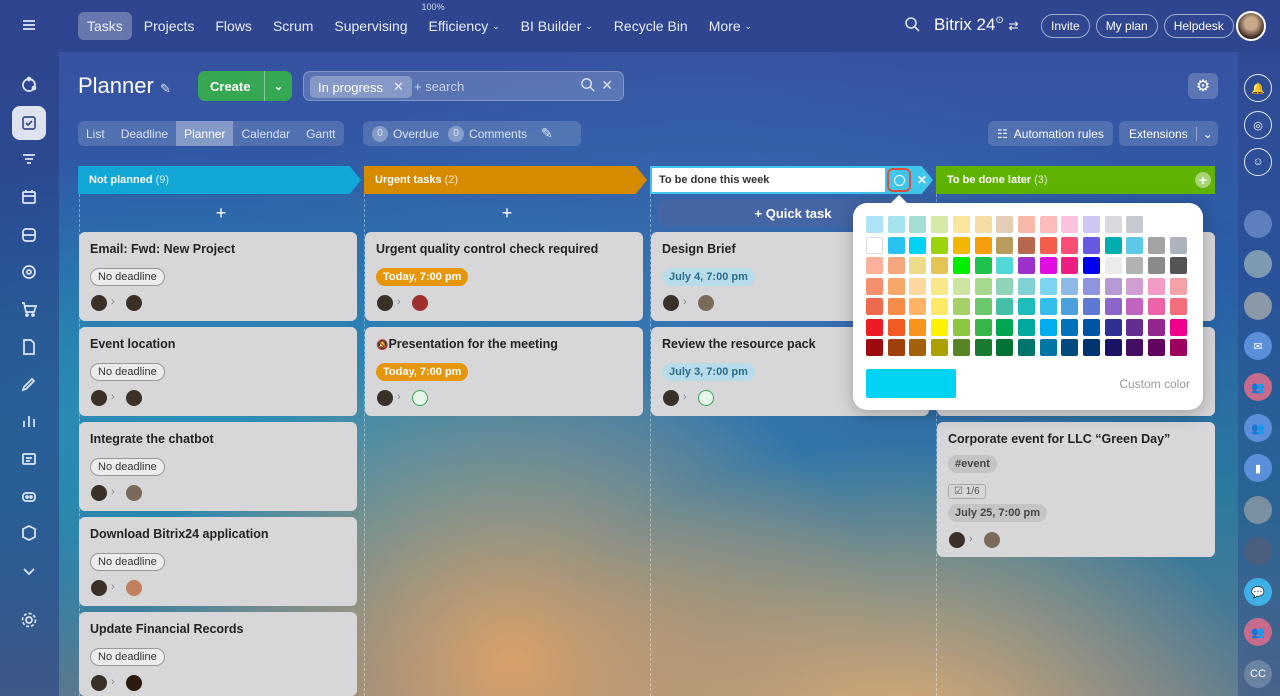 This screenshot has width=1280, height=696. What do you see at coordinates (556, 26) in the screenshot?
I see `tab-bi-builder: BI Builder ⌄` at bounding box center [556, 26].